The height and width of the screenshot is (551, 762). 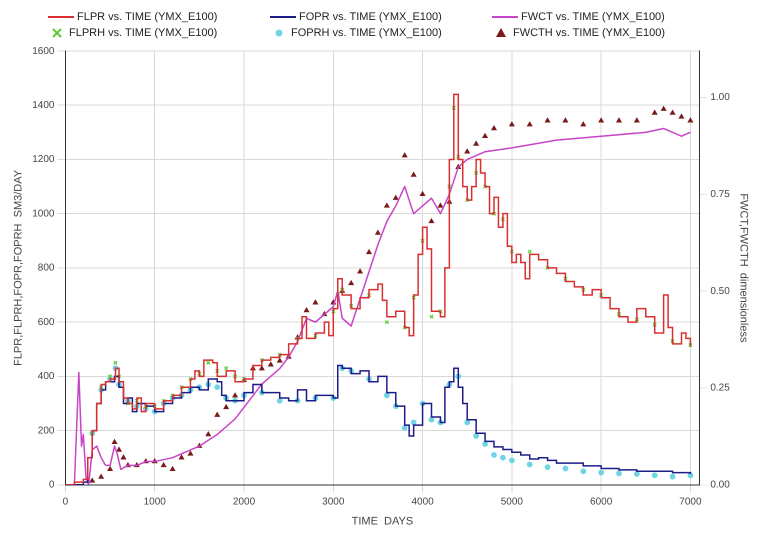 What do you see at coordinates (593, 17) in the screenshot?
I see `legend-label: FWCT vs. TIME (YMX_E100)` at bounding box center [593, 17].